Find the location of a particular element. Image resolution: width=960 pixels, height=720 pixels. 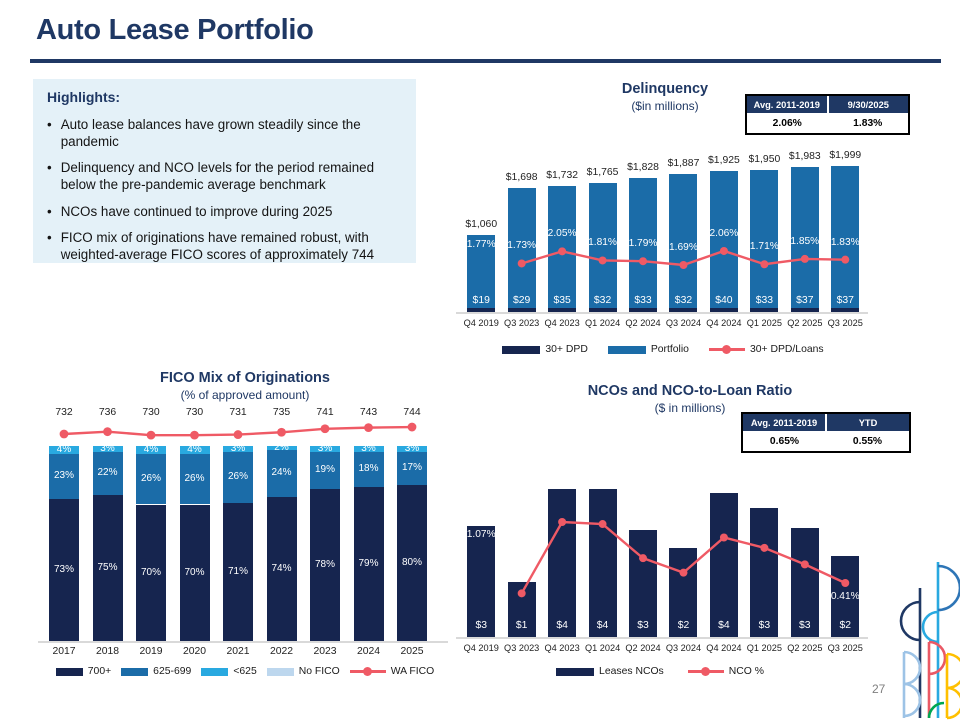

stat-table-header-row: Avg. 2011-2019 YTD is located at coordinates (826, 422).